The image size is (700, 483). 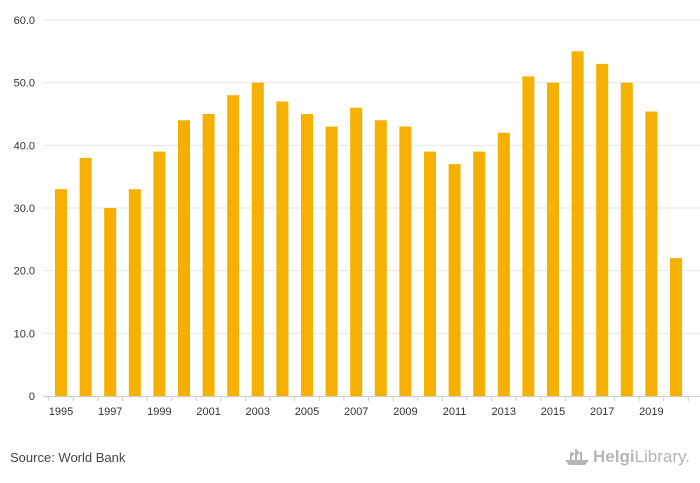 I want to click on bar-2016, so click(x=577, y=223).